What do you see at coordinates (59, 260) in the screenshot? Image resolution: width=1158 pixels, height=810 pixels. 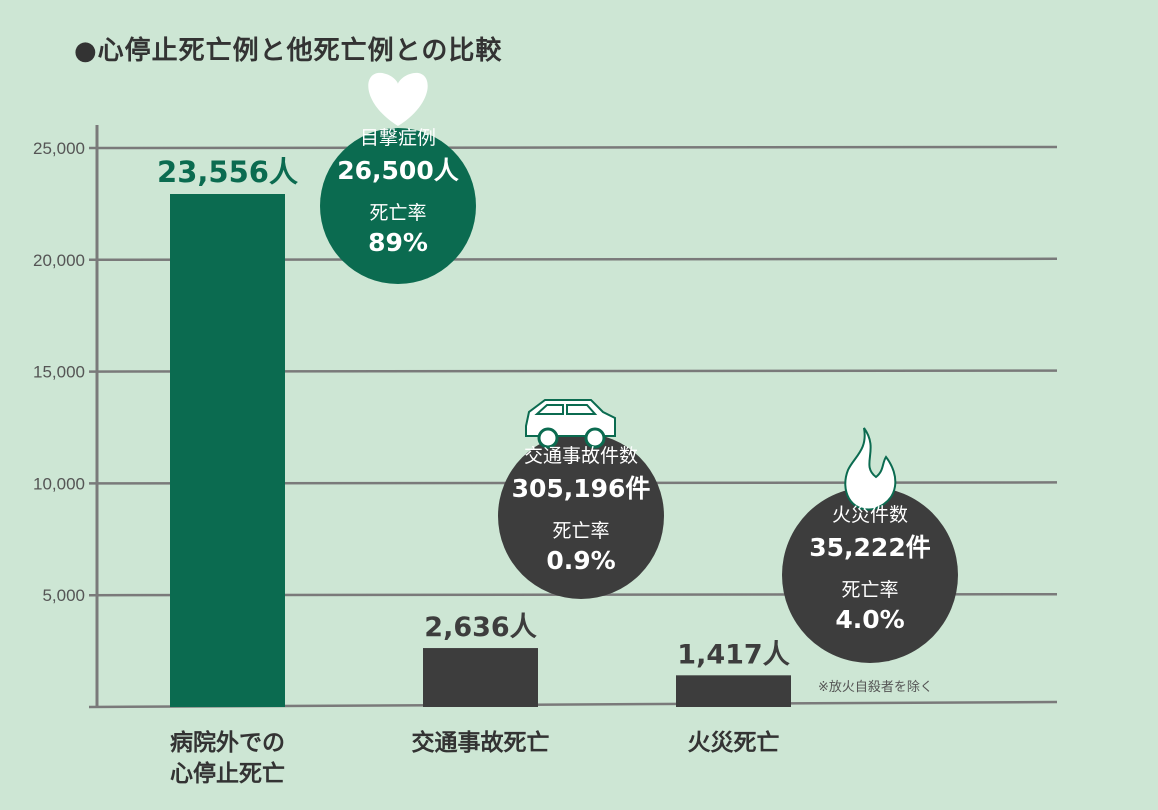 I see `y-tick-label: 20,000` at bounding box center [59, 260].